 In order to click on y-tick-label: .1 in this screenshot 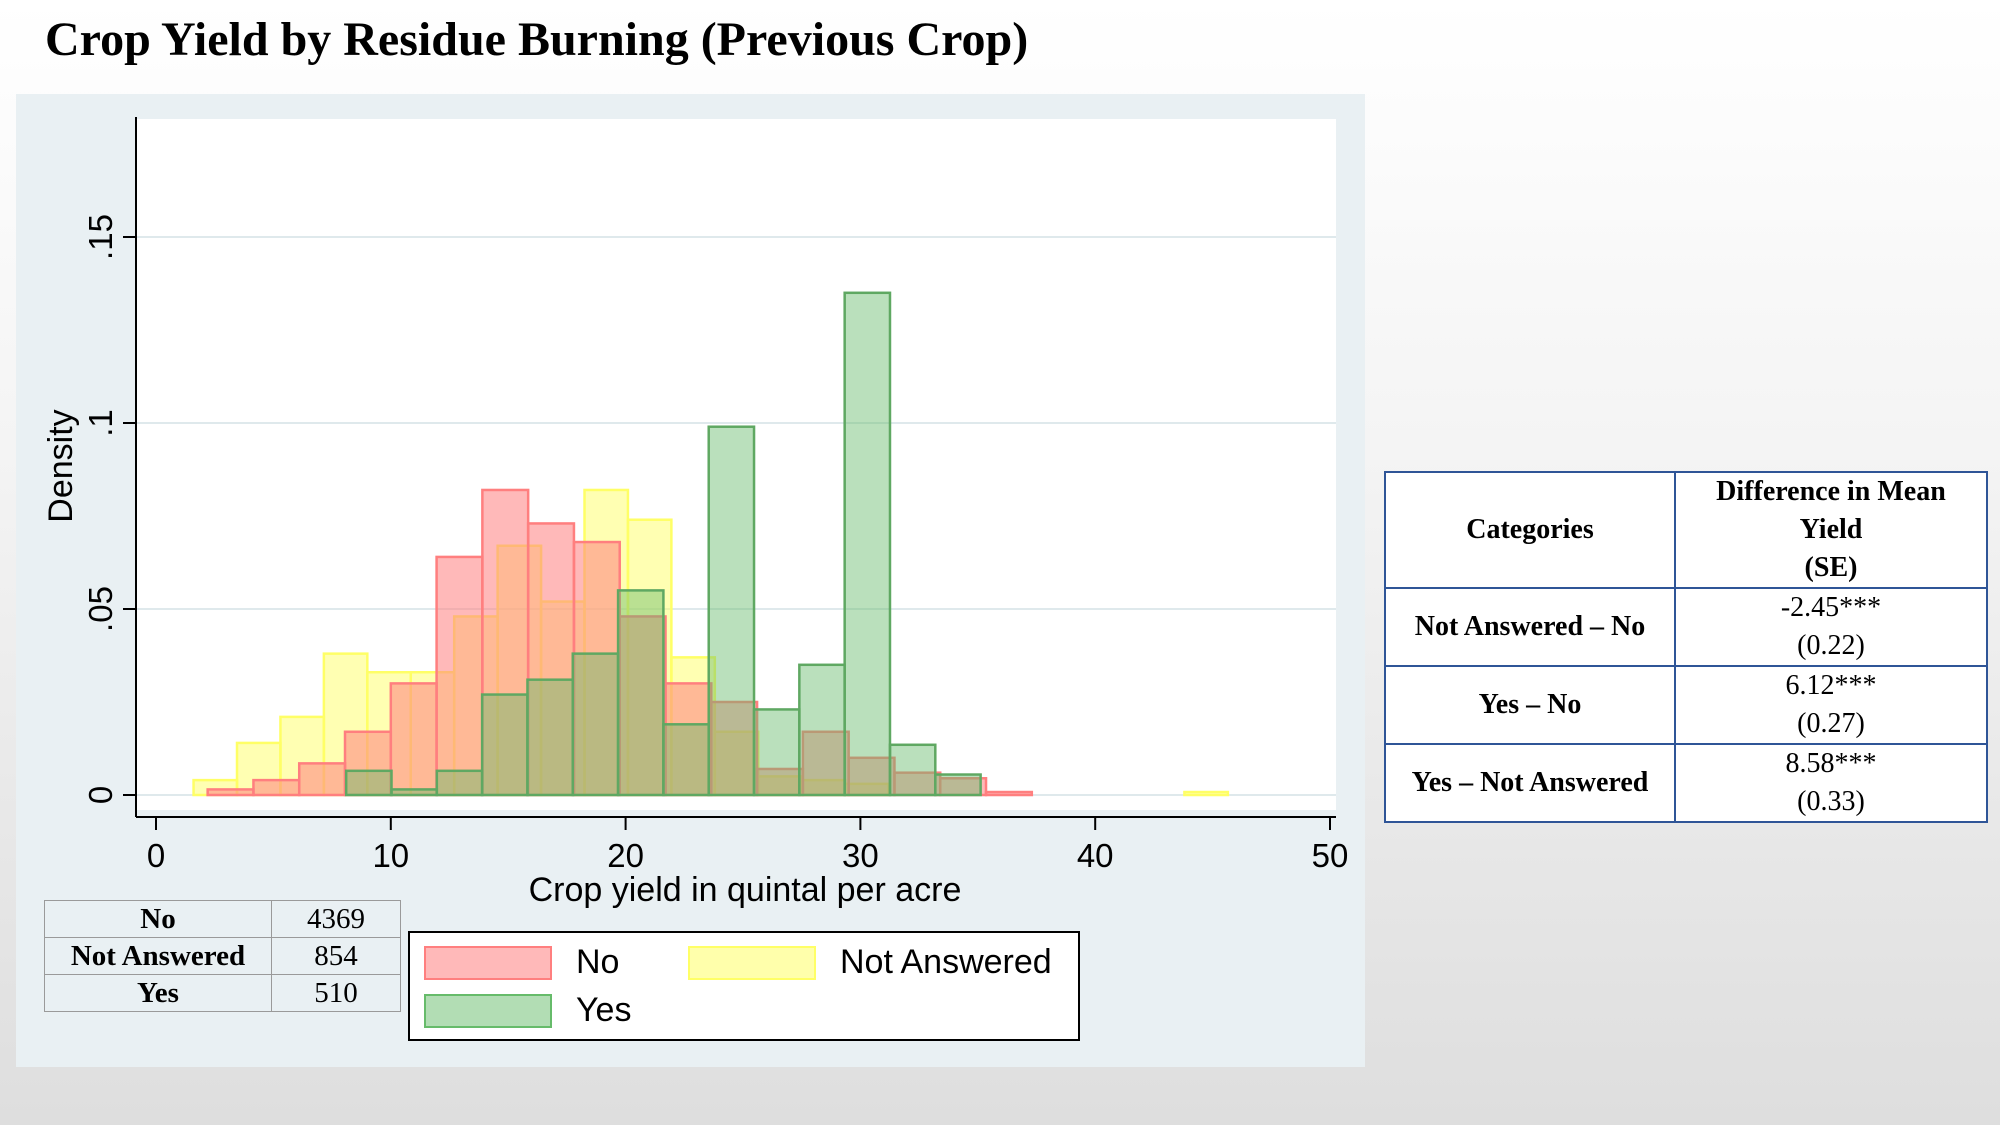, I will do `click(100, 423)`.